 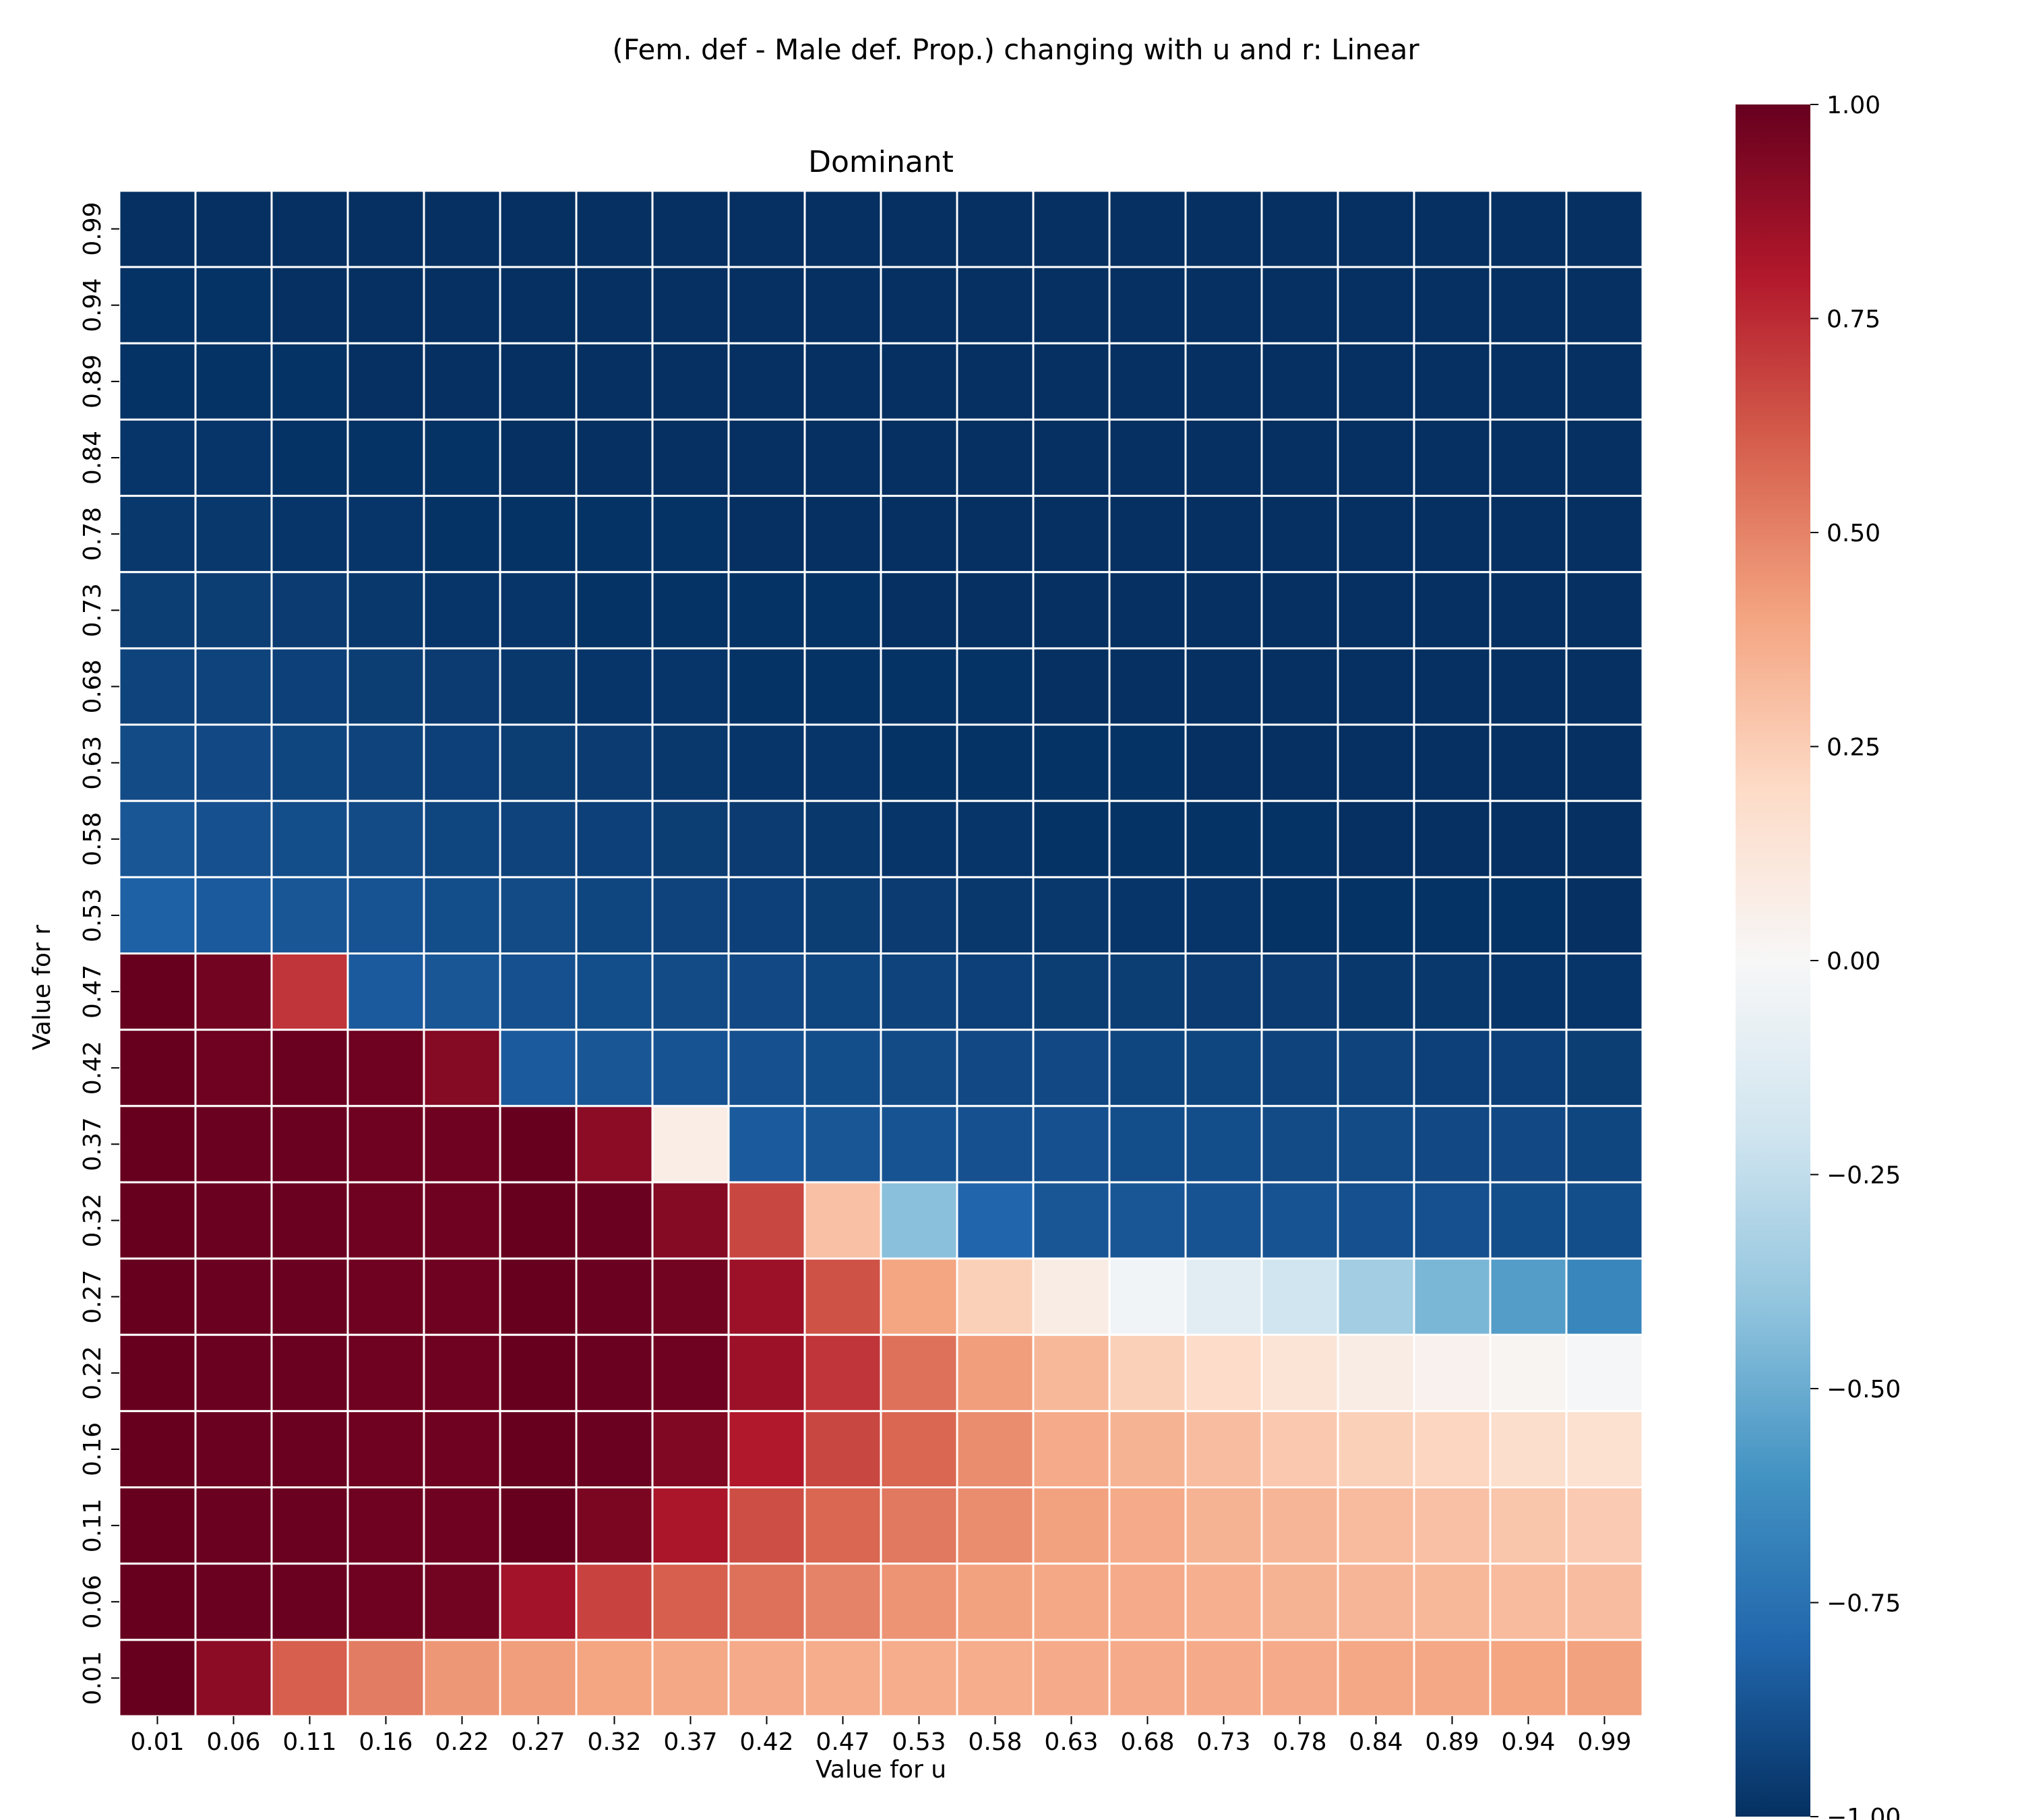 What do you see at coordinates (1223, 1742) in the screenshot?
I see `x-tick-label: 0.73` at bounding box center [1223, 1742].